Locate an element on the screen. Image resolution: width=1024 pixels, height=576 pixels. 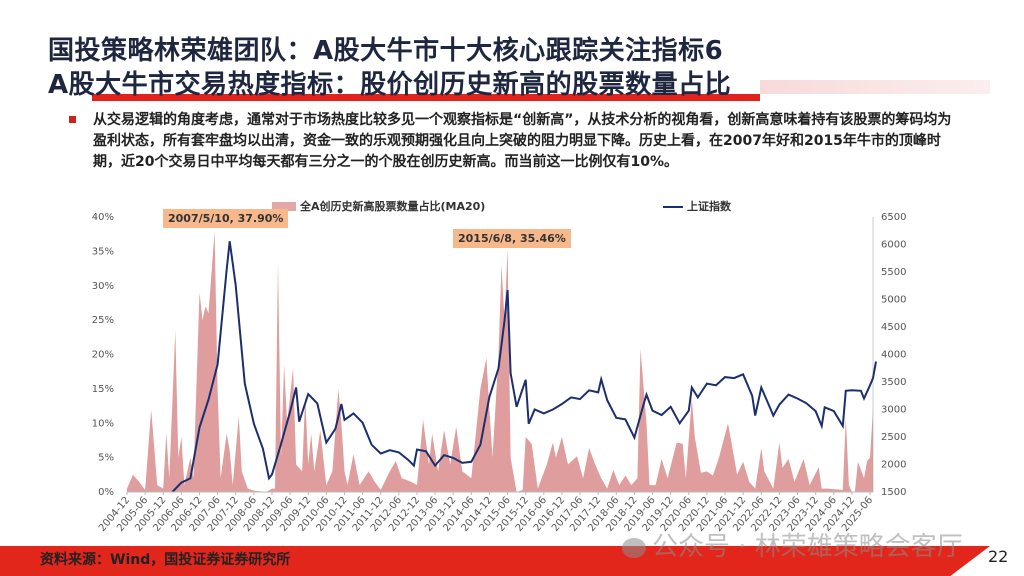
right-tick-label: 2500 is located at coordinates (893, 437).